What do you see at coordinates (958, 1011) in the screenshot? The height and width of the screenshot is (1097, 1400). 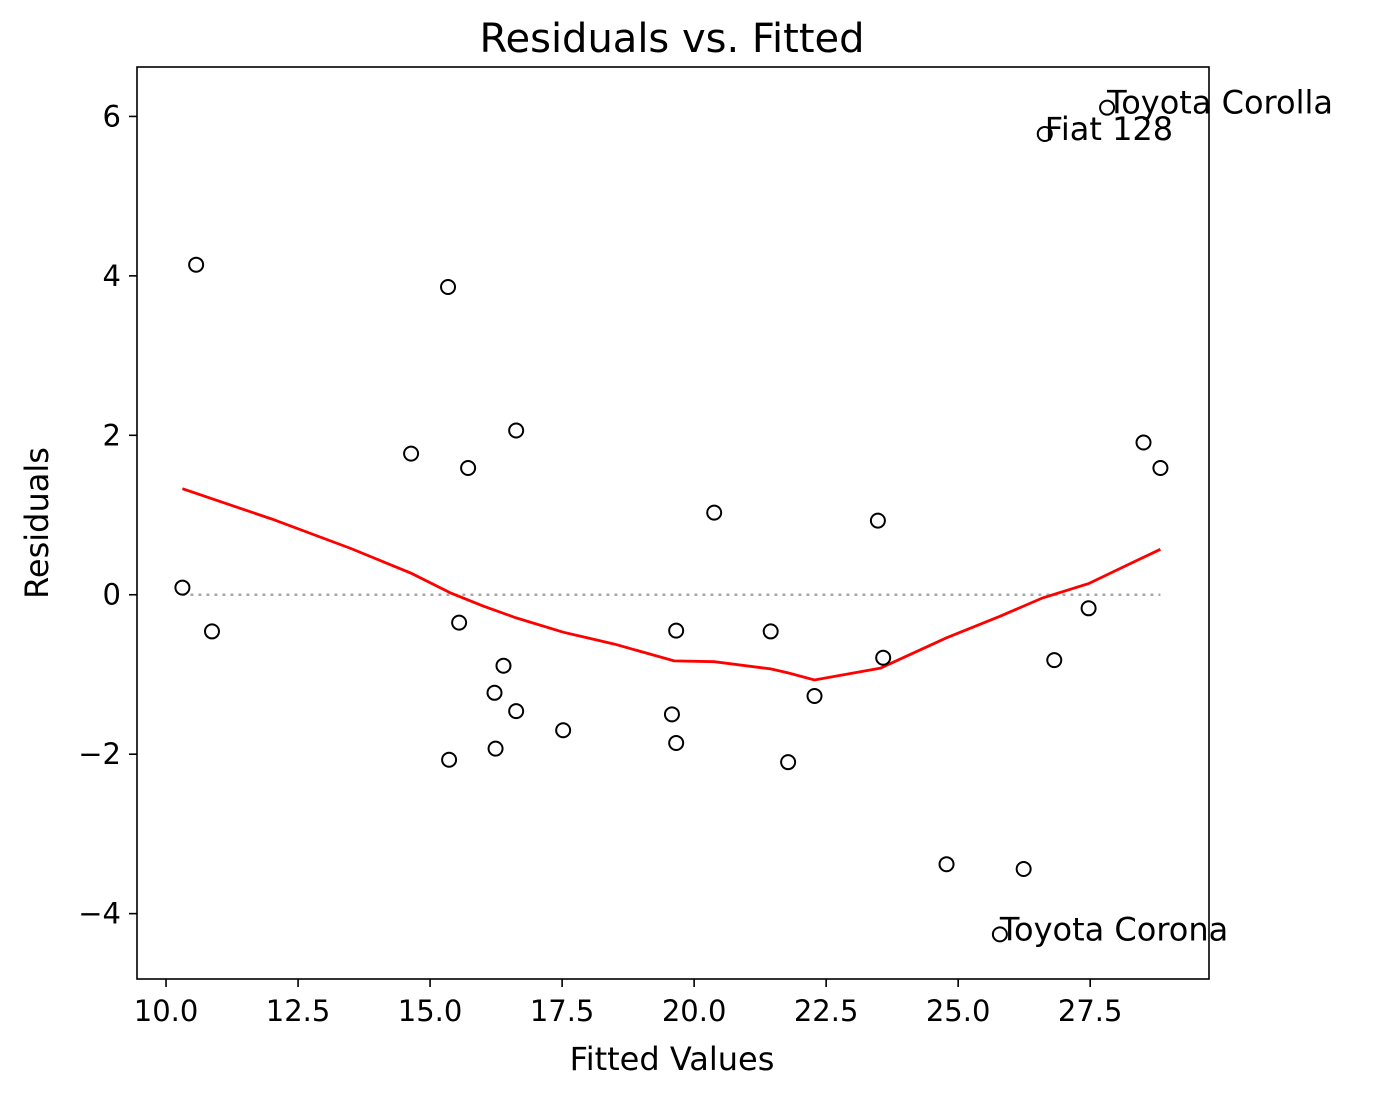 I see `x-tick-label: 25.0` at bounding box center [958, 1011].